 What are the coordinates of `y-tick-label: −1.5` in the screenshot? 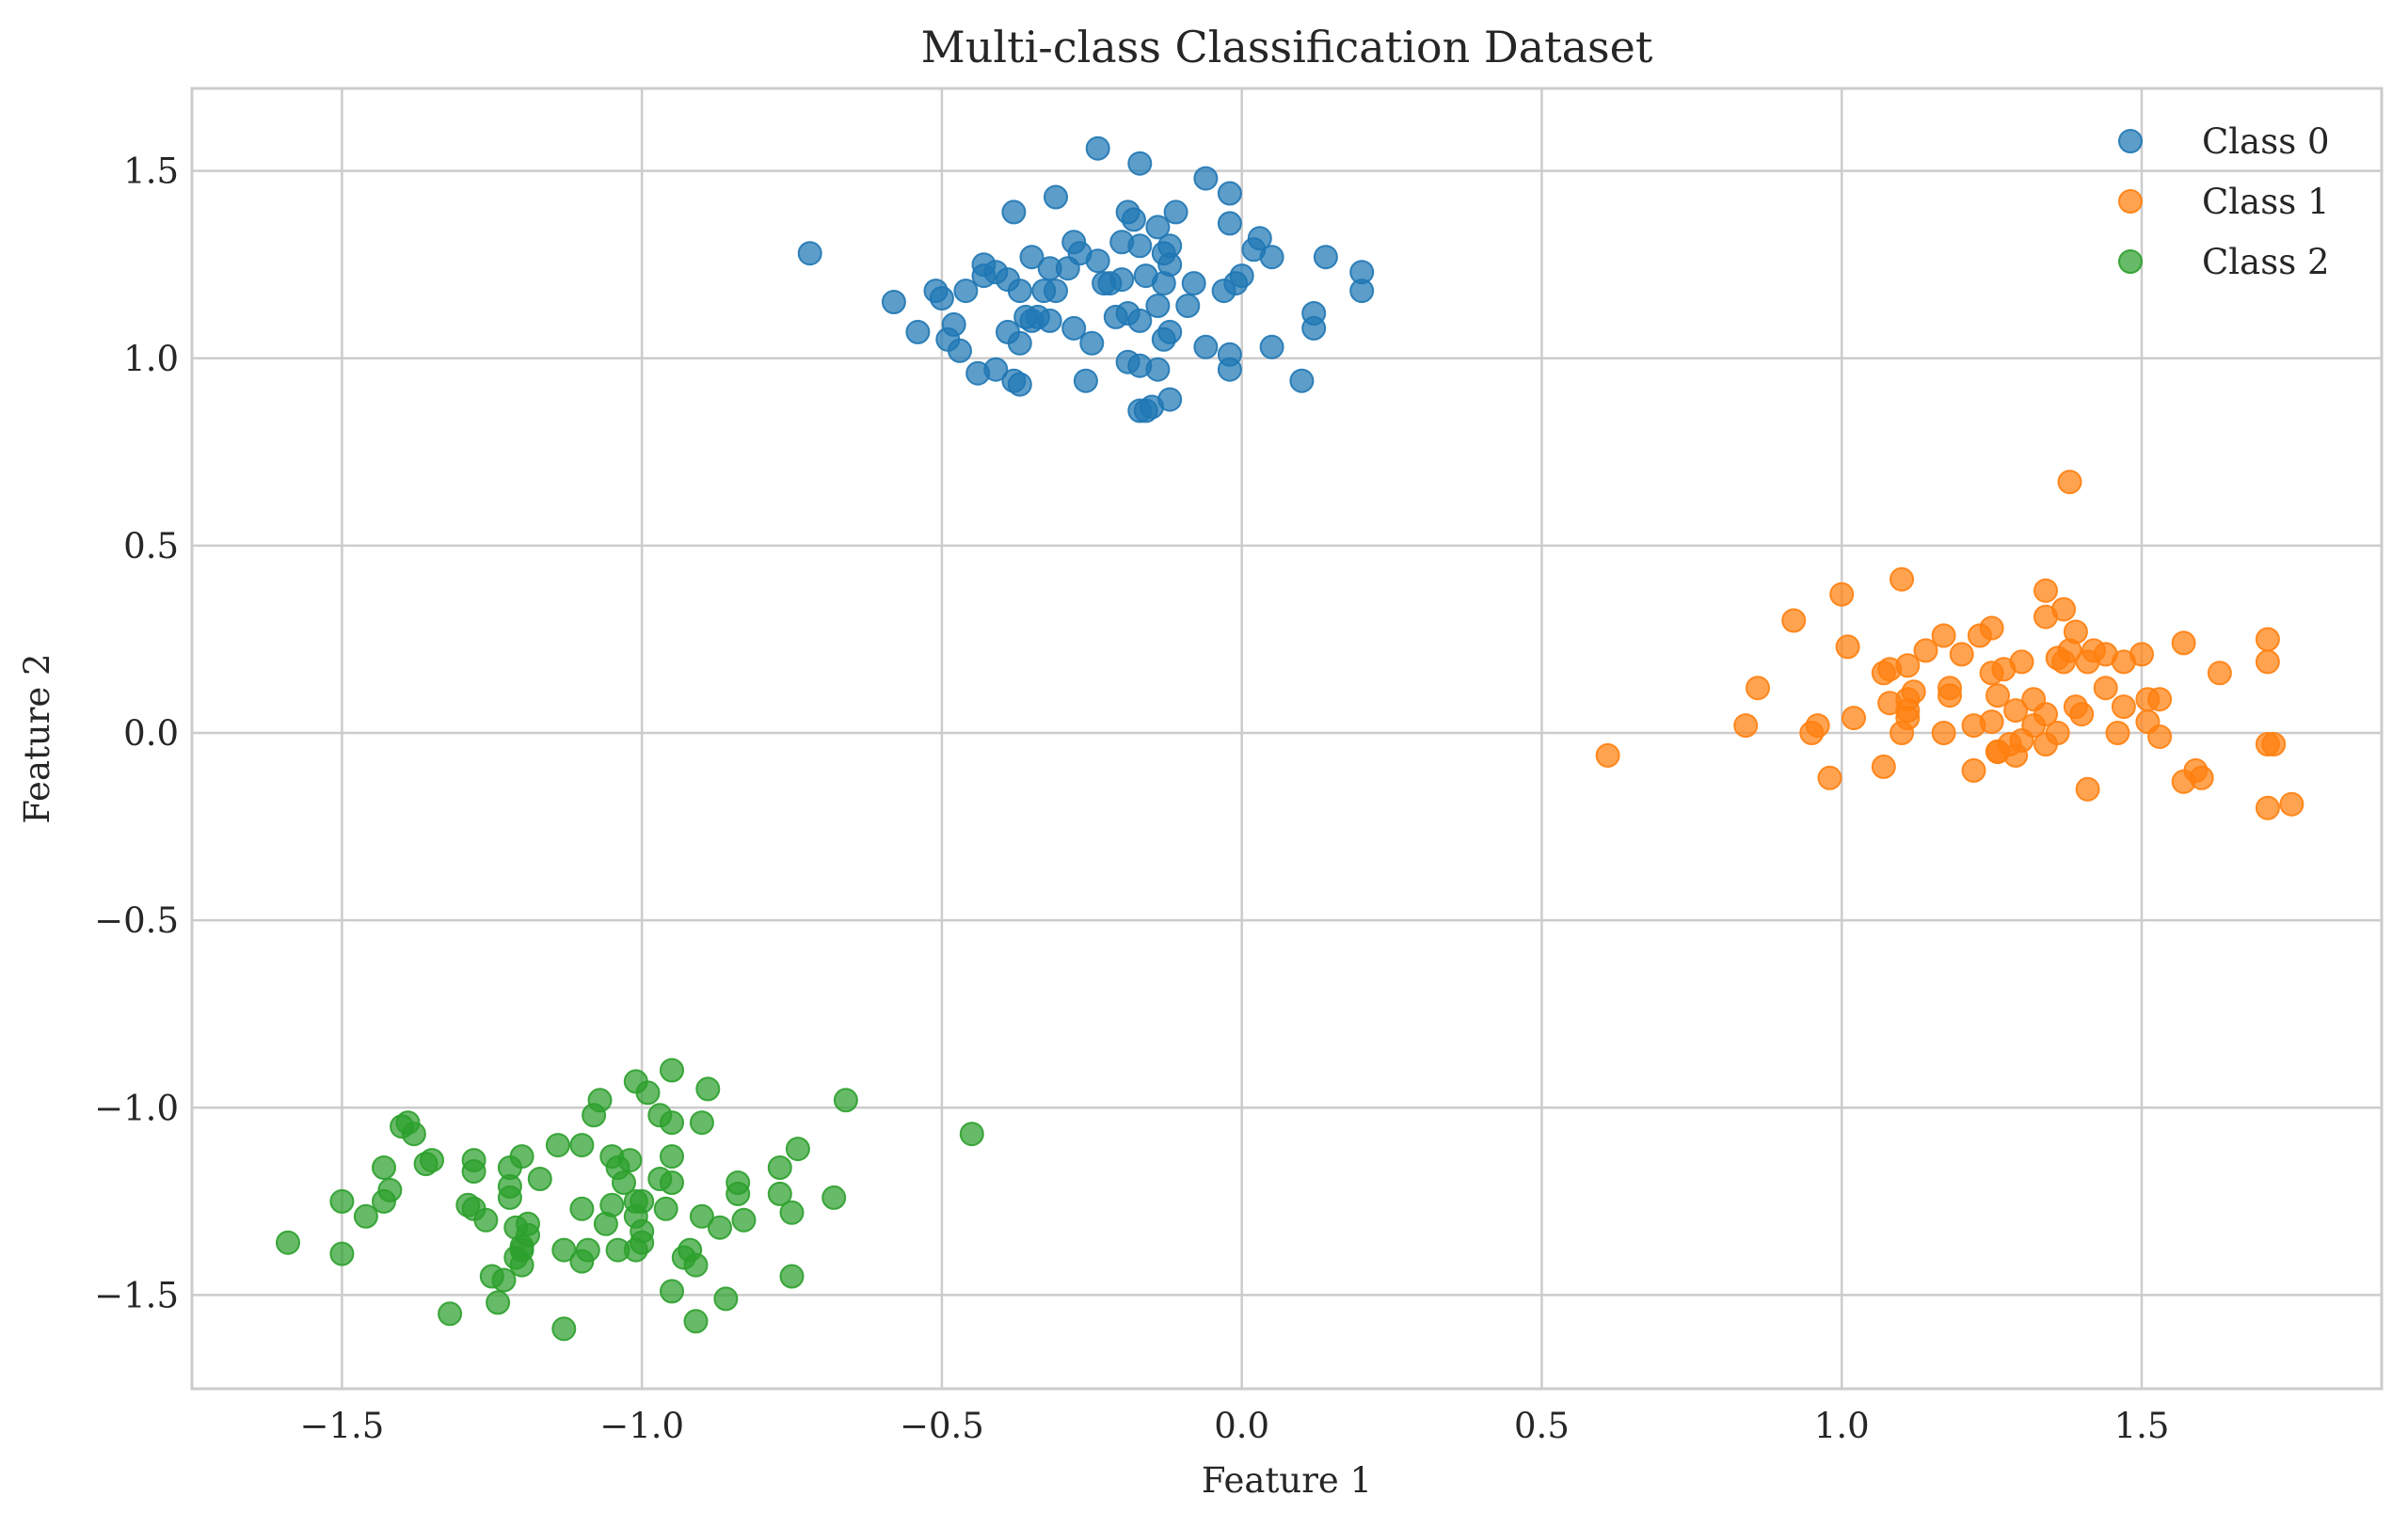 It's located at (136, 1295).